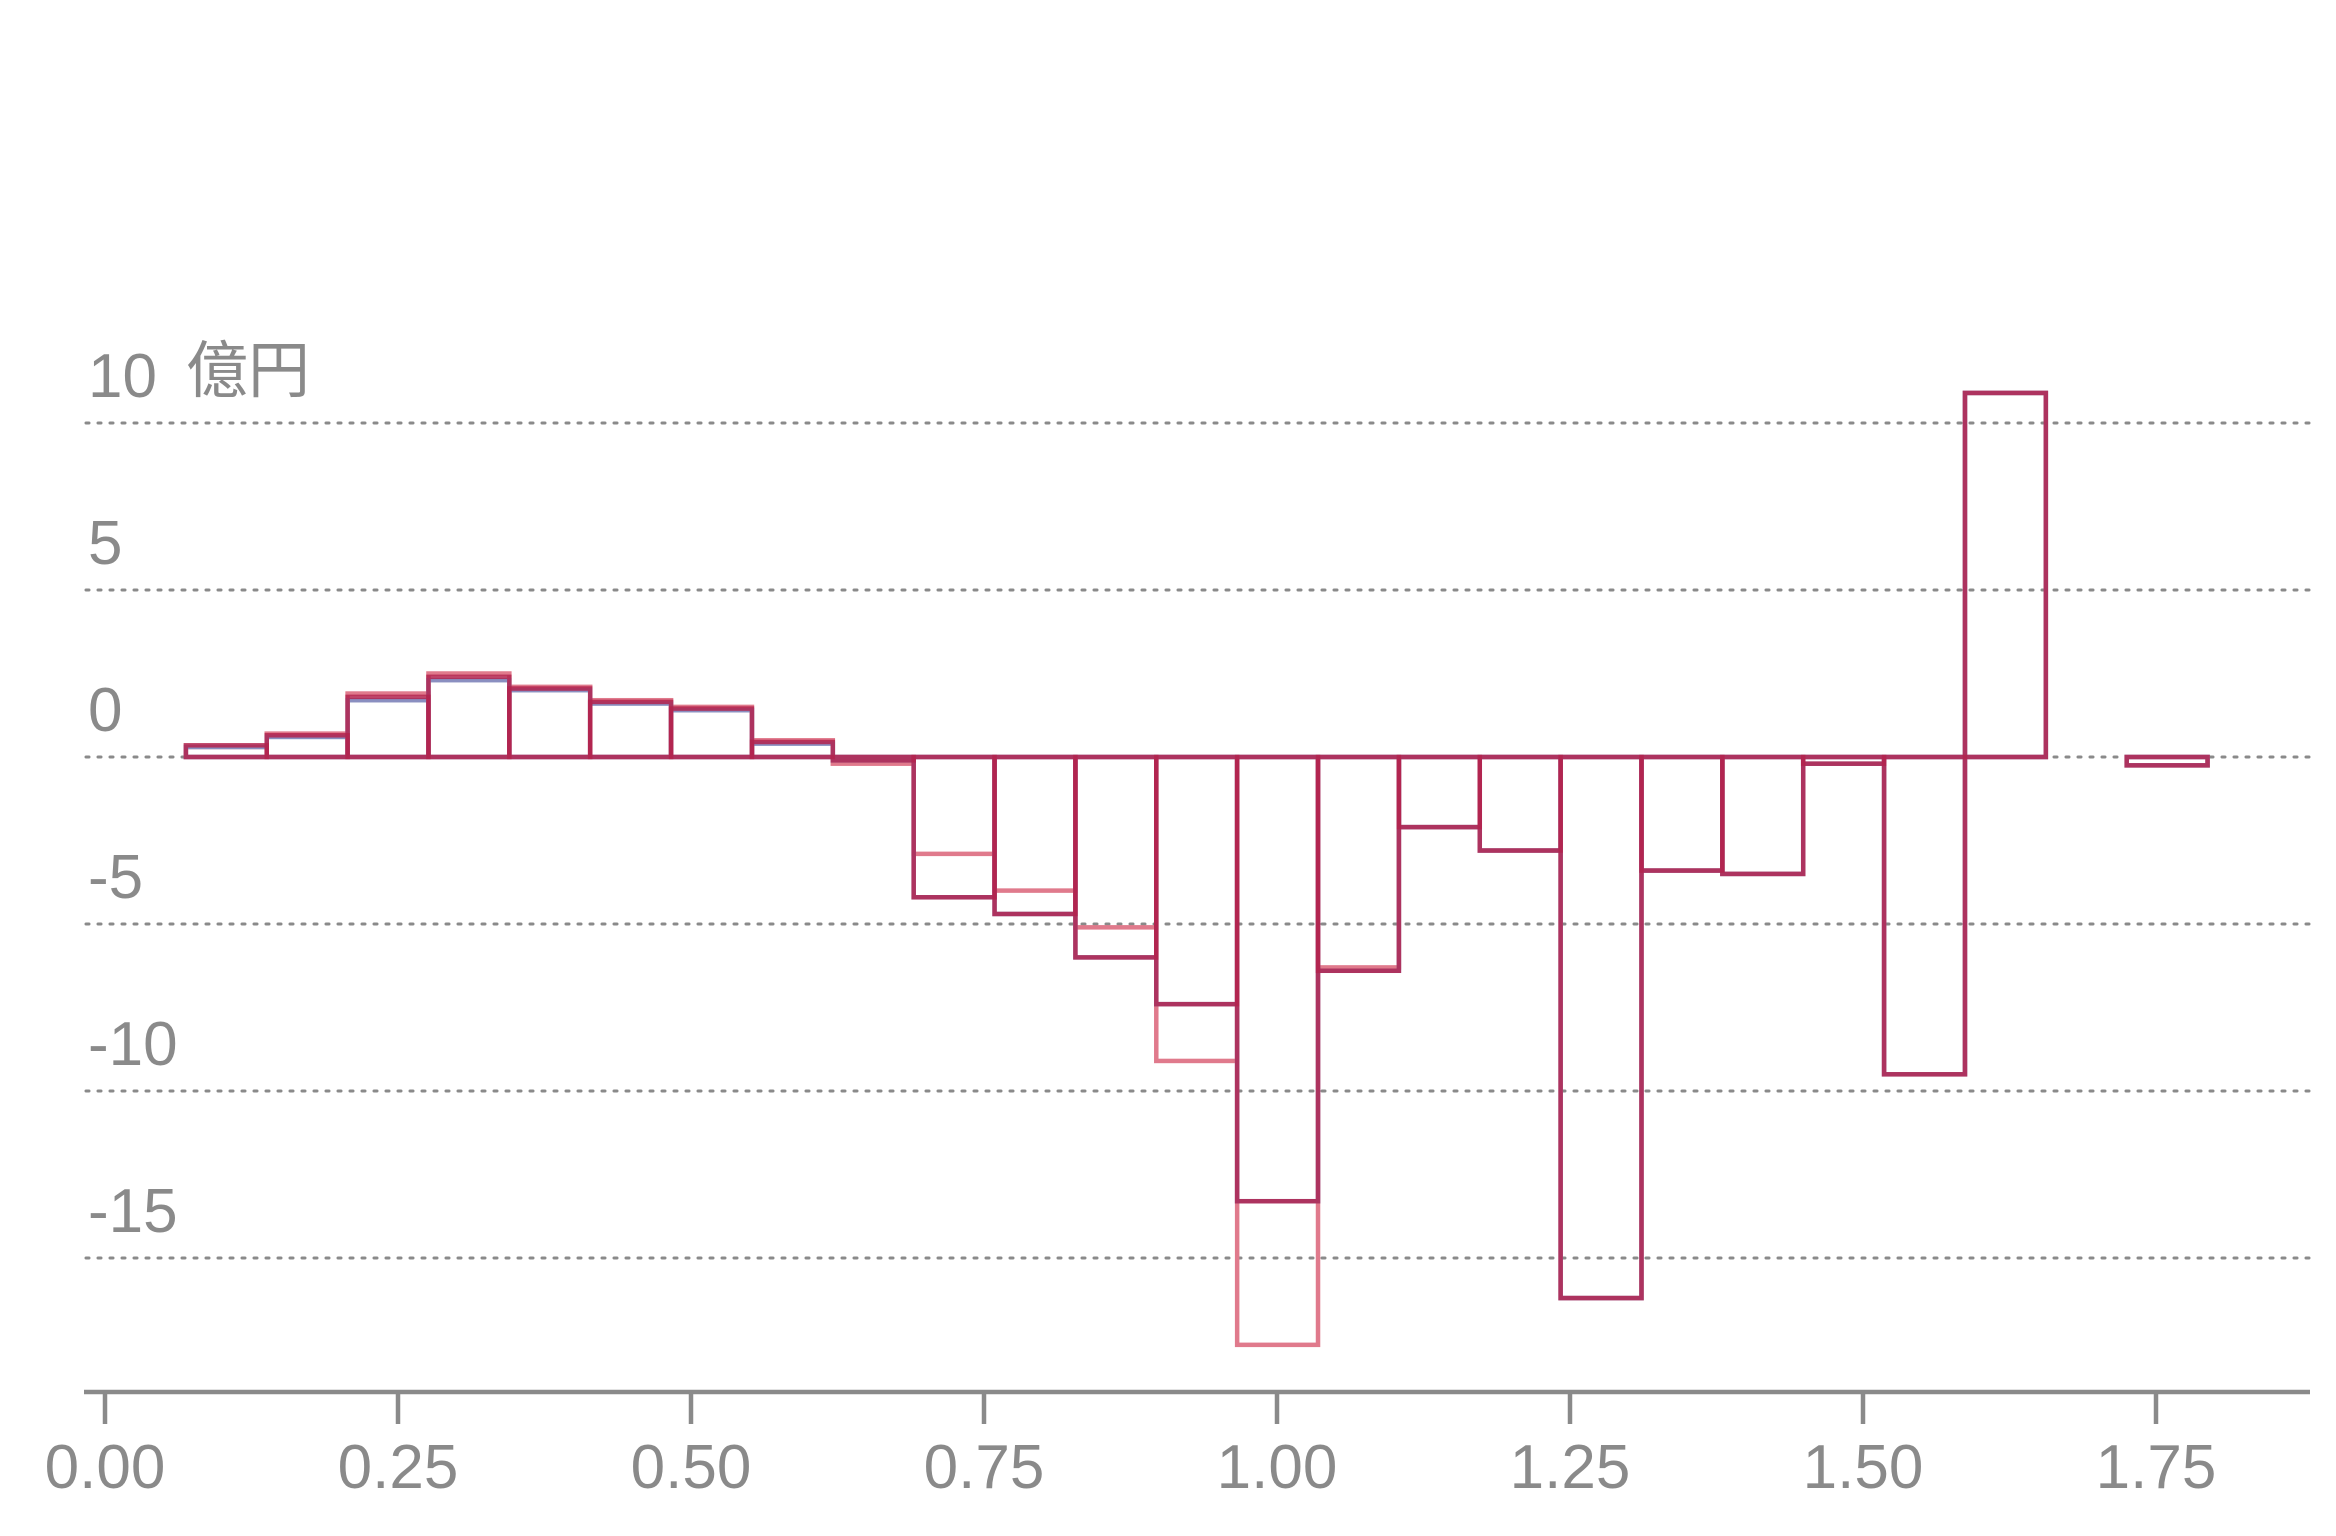 This screenshot has height=1536, width=2336. What do you see at coordinates (133, 794) in the screenshot?
I see `y-tick-labels: -15 -10 -5 0 5 10` at bounding box center [133, 794].